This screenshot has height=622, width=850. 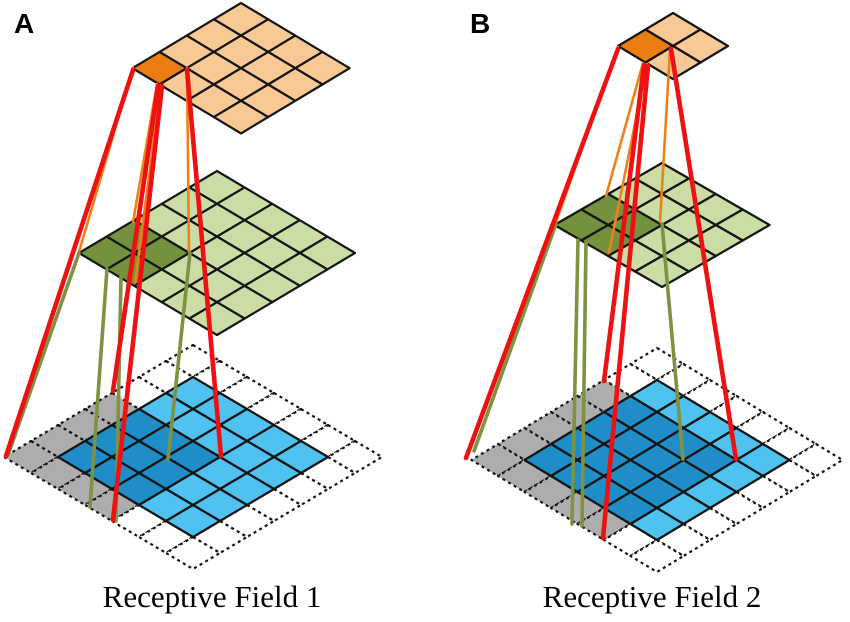 I want to click on panel-a-letter: A, so click(x=24, y=23).